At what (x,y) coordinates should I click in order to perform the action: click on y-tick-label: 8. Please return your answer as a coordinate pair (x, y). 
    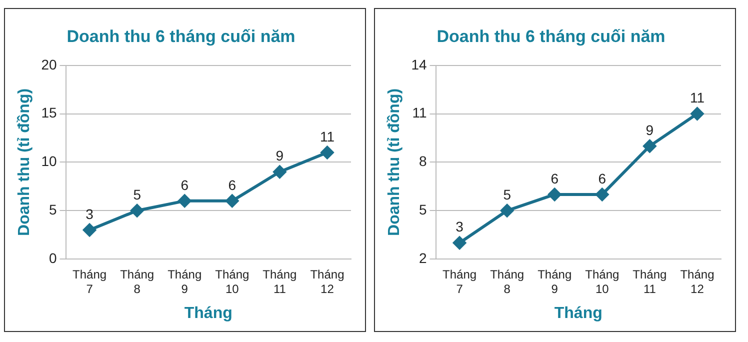
    Looking at the image, I should click on (422, 161).